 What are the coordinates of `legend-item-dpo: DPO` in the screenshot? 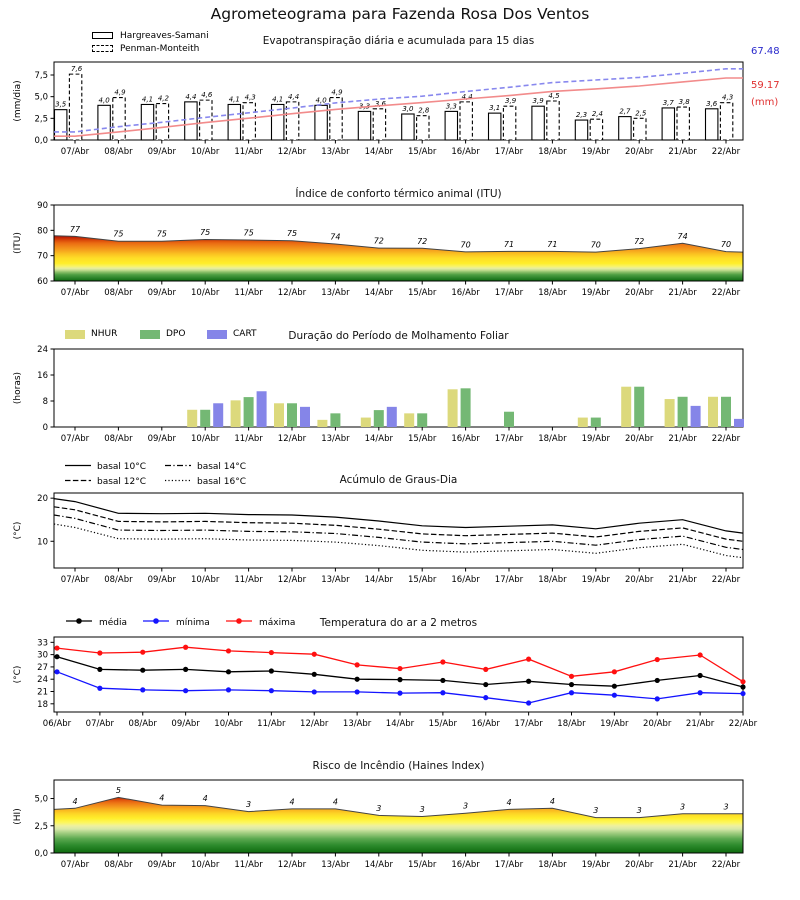 It's located at (162, 334).